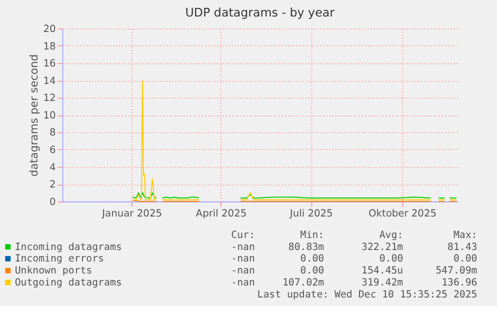 The width and height of the screenshot is (497, 311). What do you see at coordinates (463, 247) in the screenshot?
I see `text: 81.43` at bounding box center [463, 247].